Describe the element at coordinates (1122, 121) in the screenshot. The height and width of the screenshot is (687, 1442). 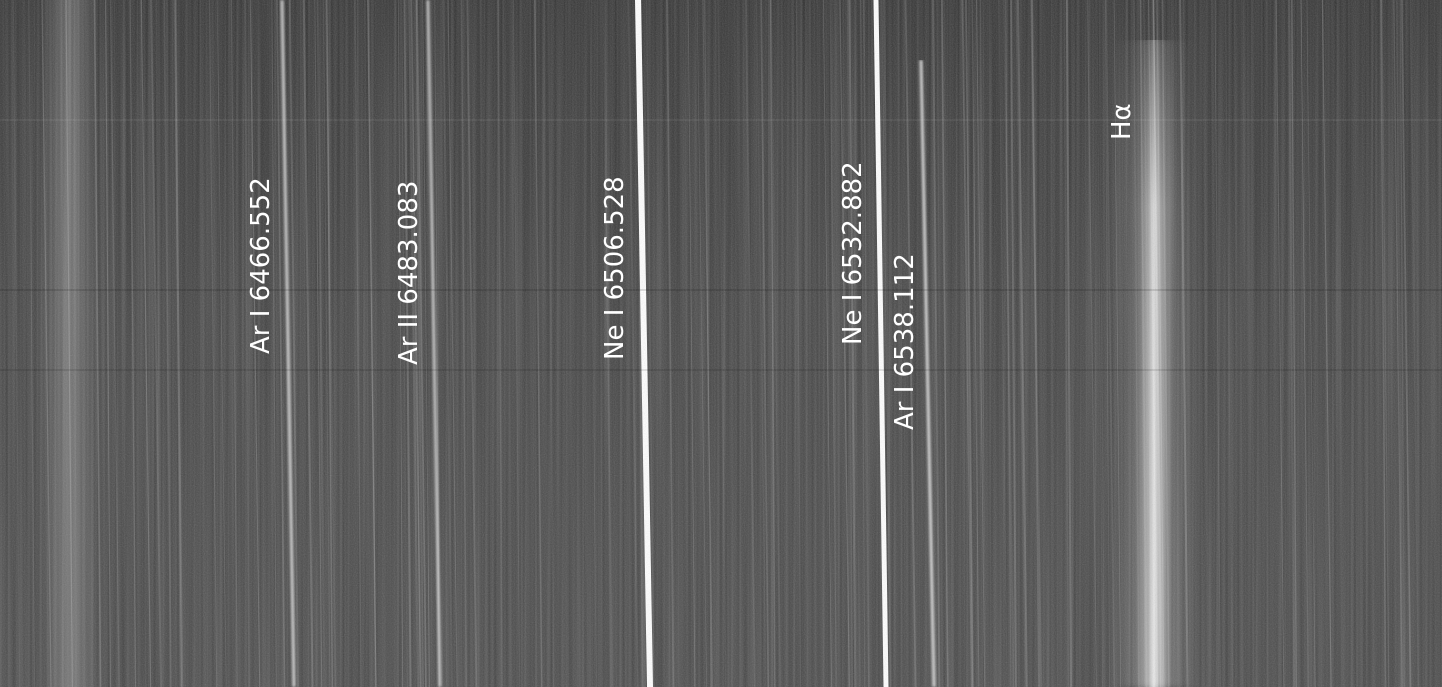
I see `label-h-alpha: Hα` at that location.